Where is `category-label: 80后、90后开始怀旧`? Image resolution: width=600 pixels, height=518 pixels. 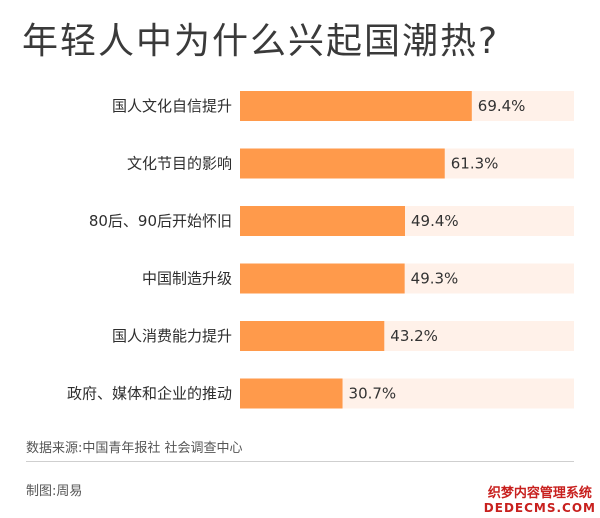 category-label: 80后、90后开始怀旧 is located at coordinates (160, 221).